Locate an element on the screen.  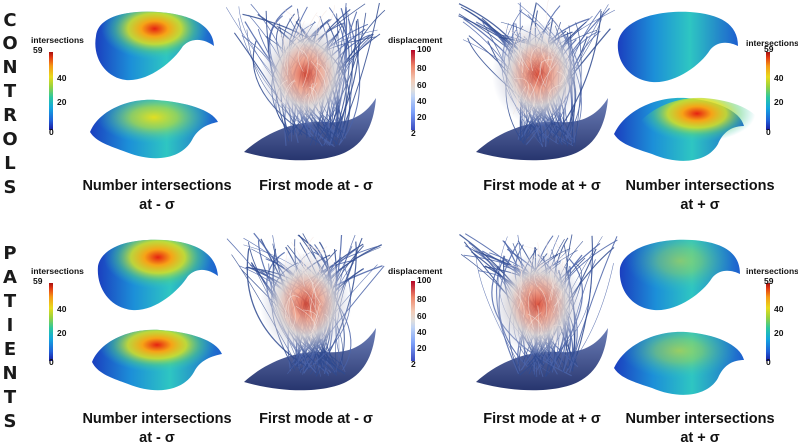
group-letter: E is located at coordinates (10, 349).